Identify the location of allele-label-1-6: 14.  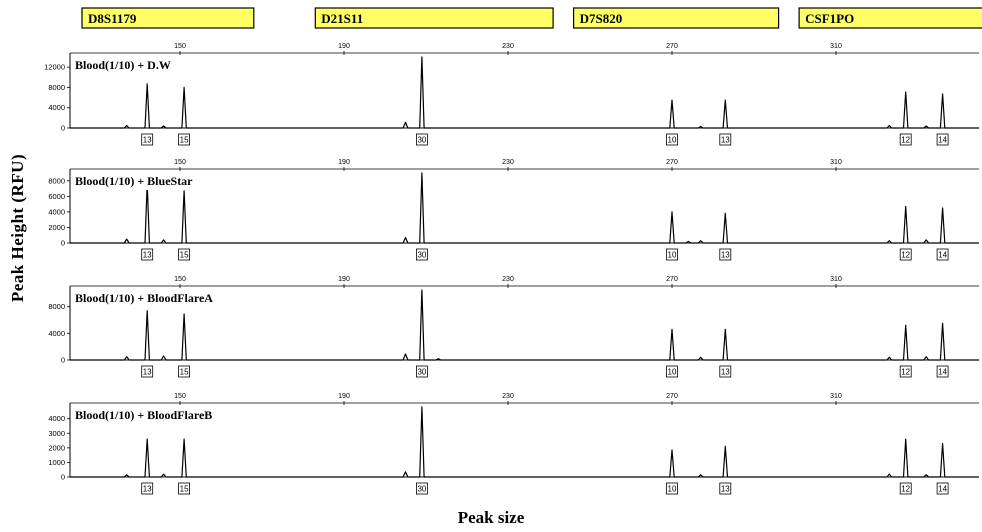
(942, 255).